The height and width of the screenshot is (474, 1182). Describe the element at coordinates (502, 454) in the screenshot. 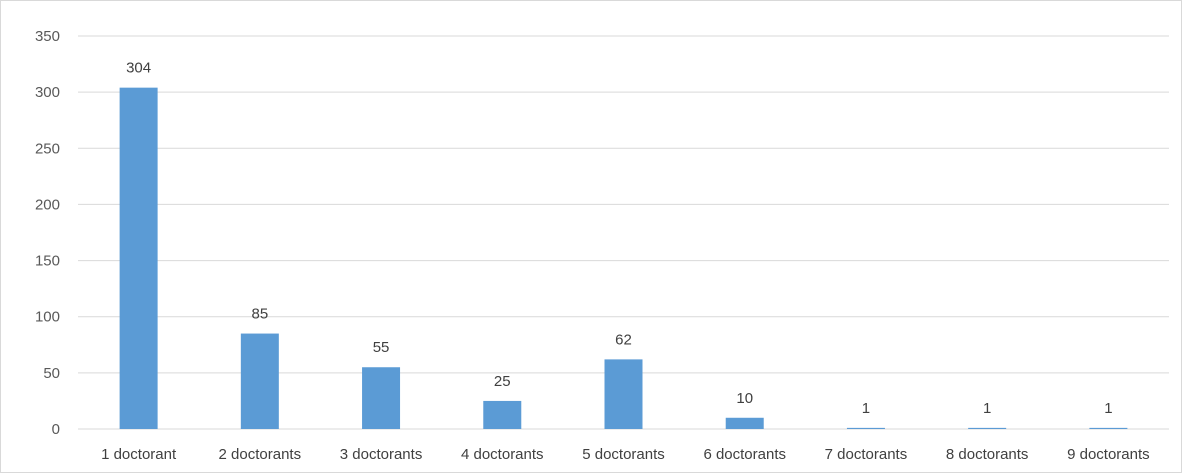

I see `category-label: 4 doctorants` at that location.